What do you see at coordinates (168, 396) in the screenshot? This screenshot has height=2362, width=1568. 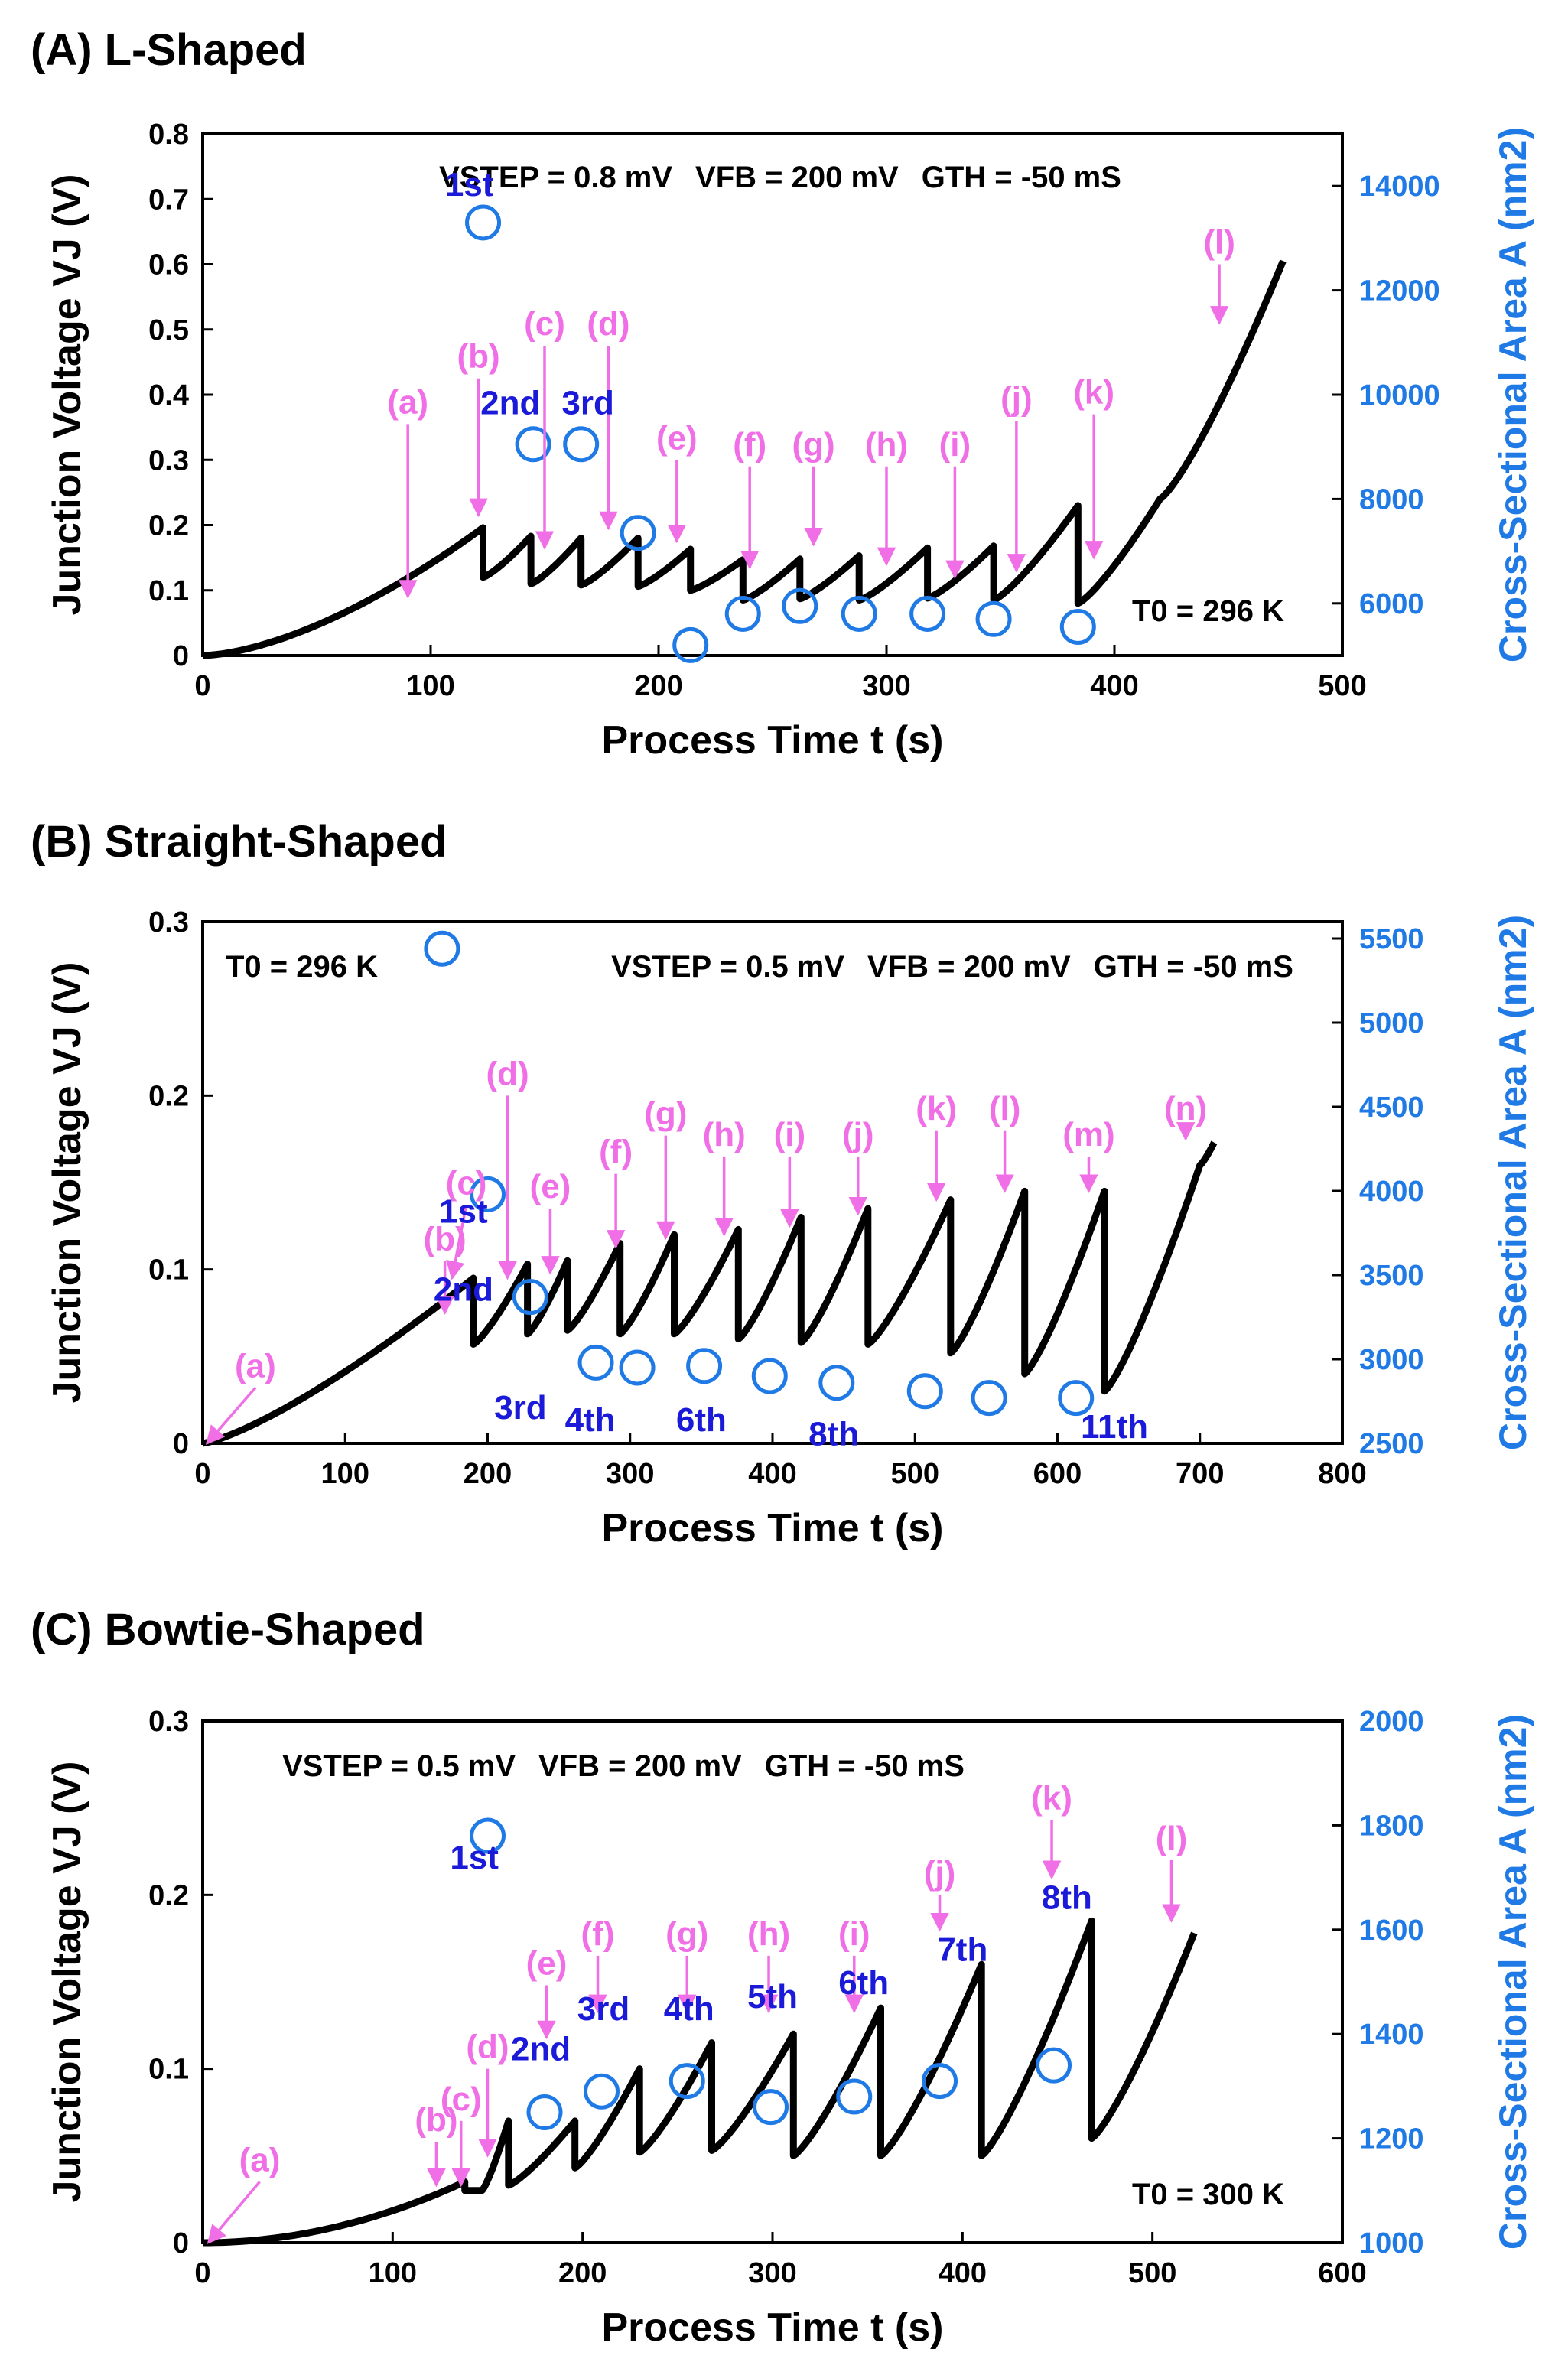 I see `y-tick-label: 0.4` at bounding box center [168, 396].